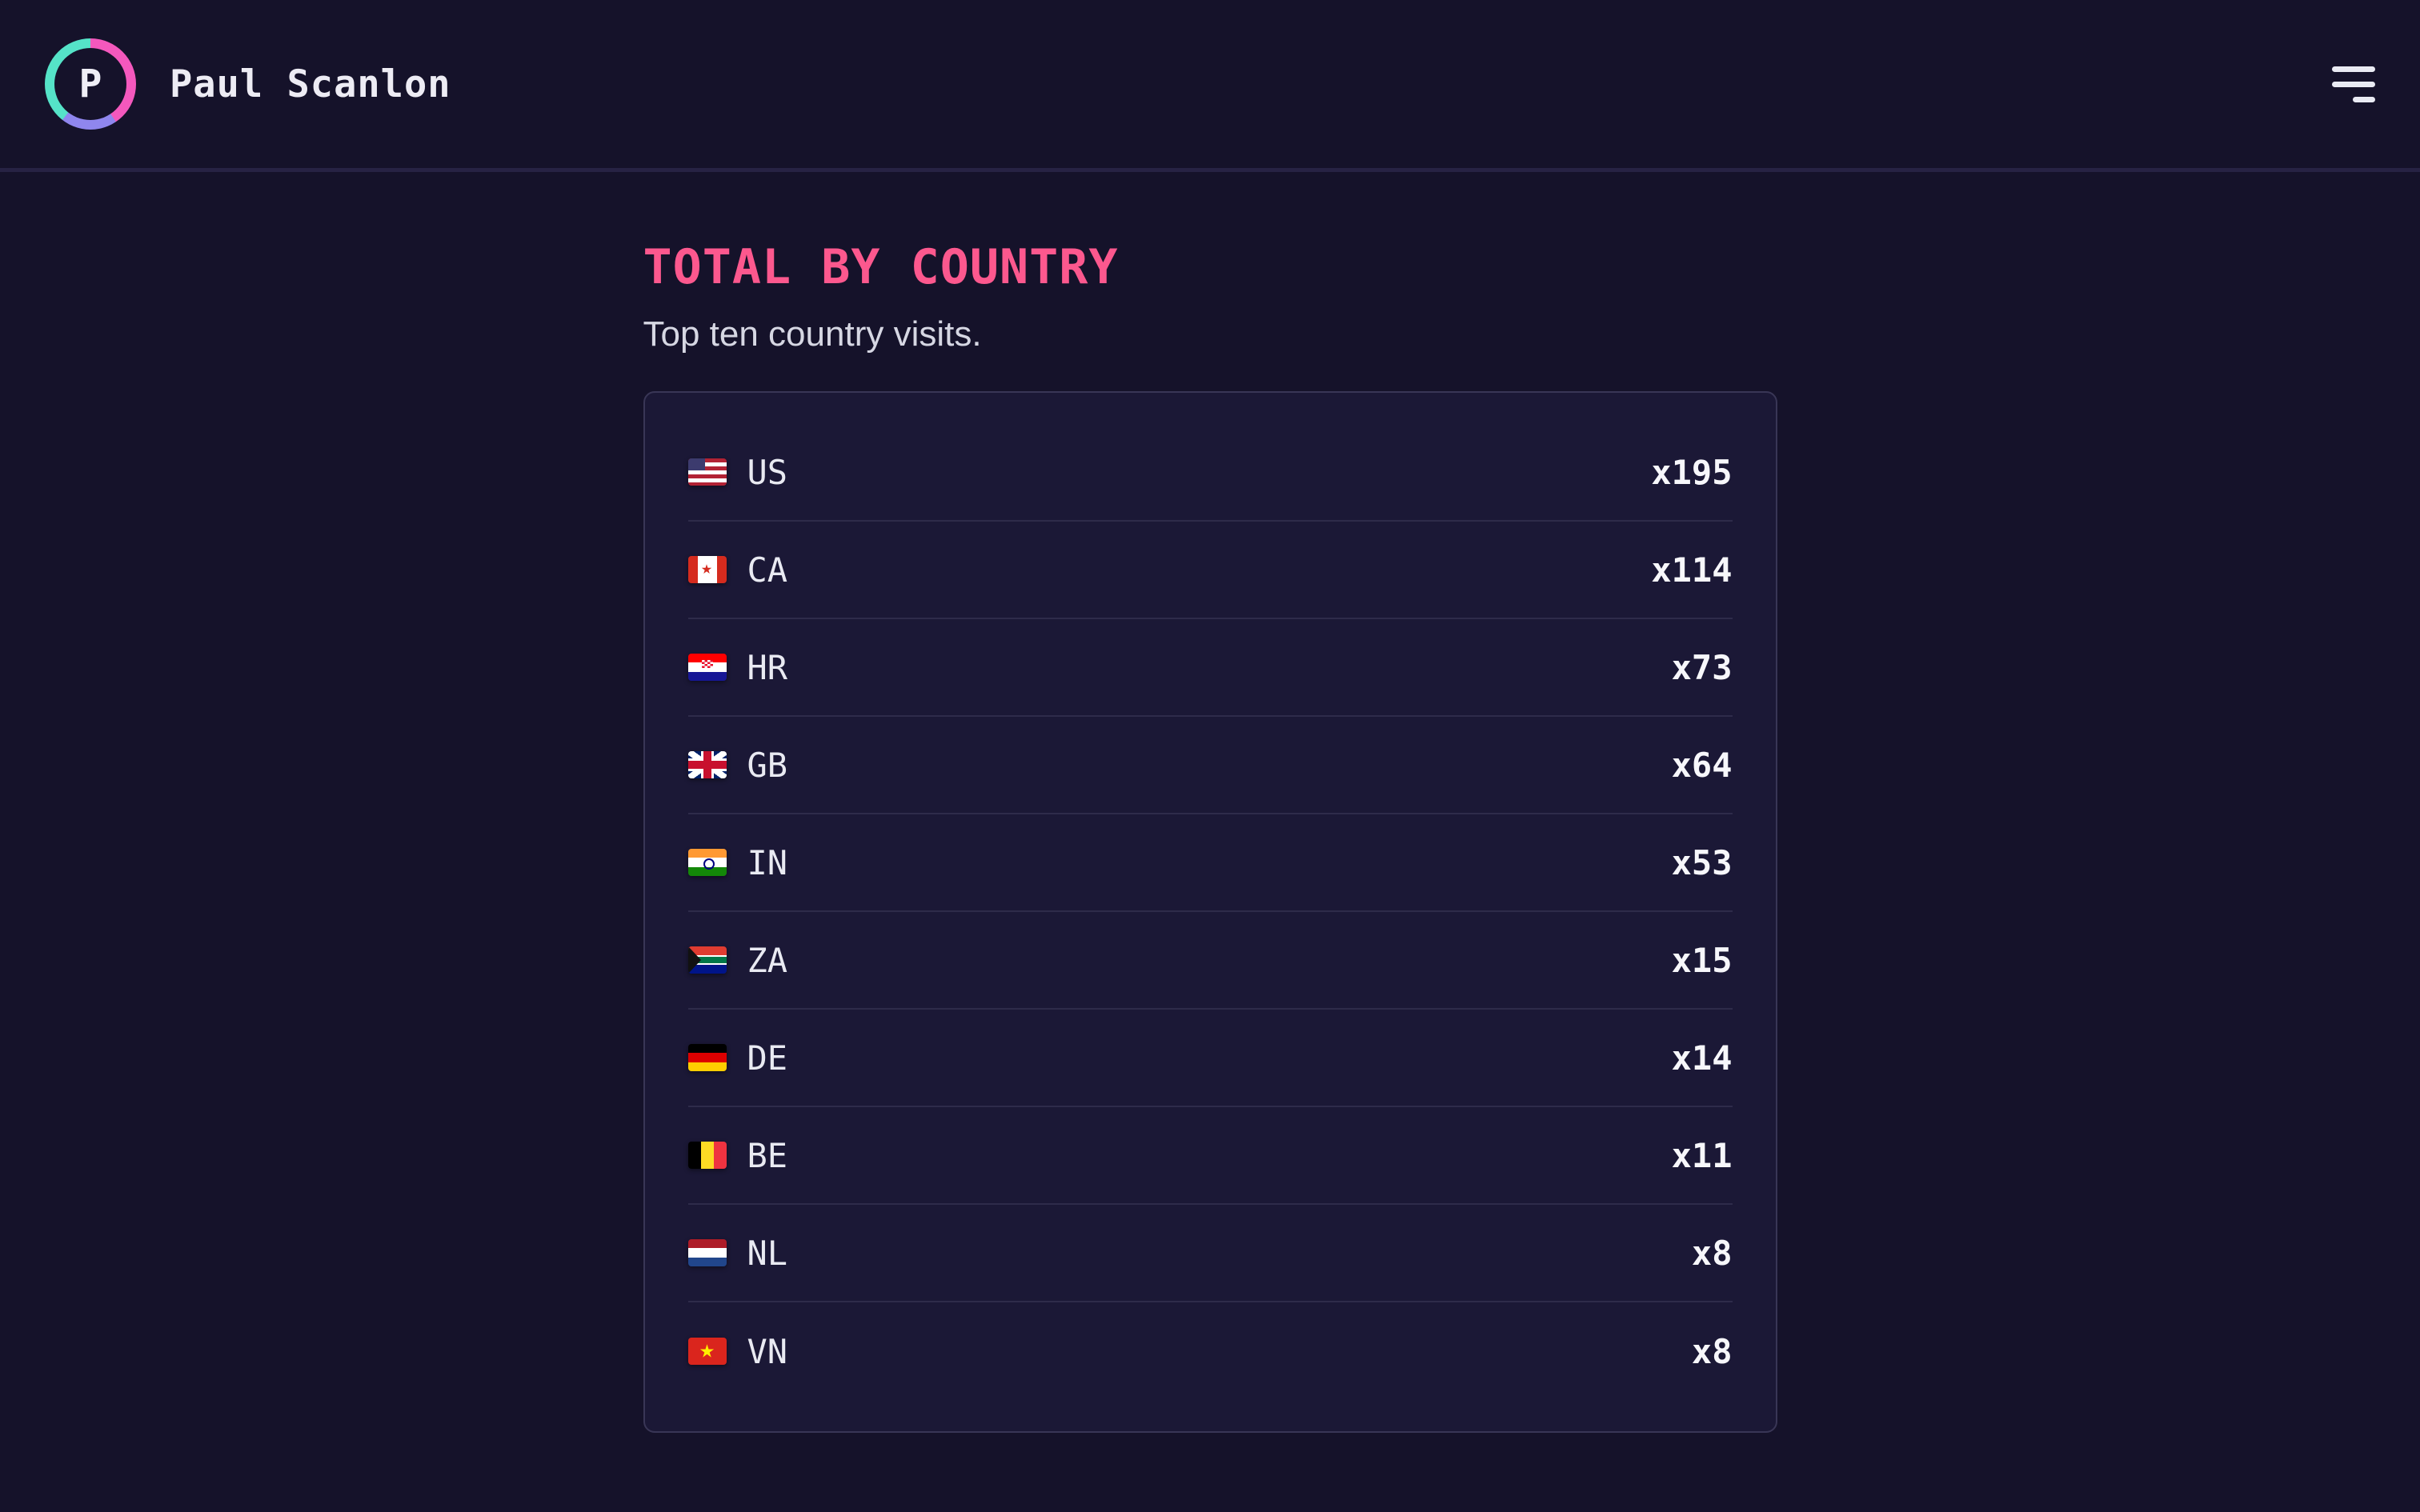 The image size is (2420, 1512). I want to click on table-row: DE x14, so click(1210, 1059).